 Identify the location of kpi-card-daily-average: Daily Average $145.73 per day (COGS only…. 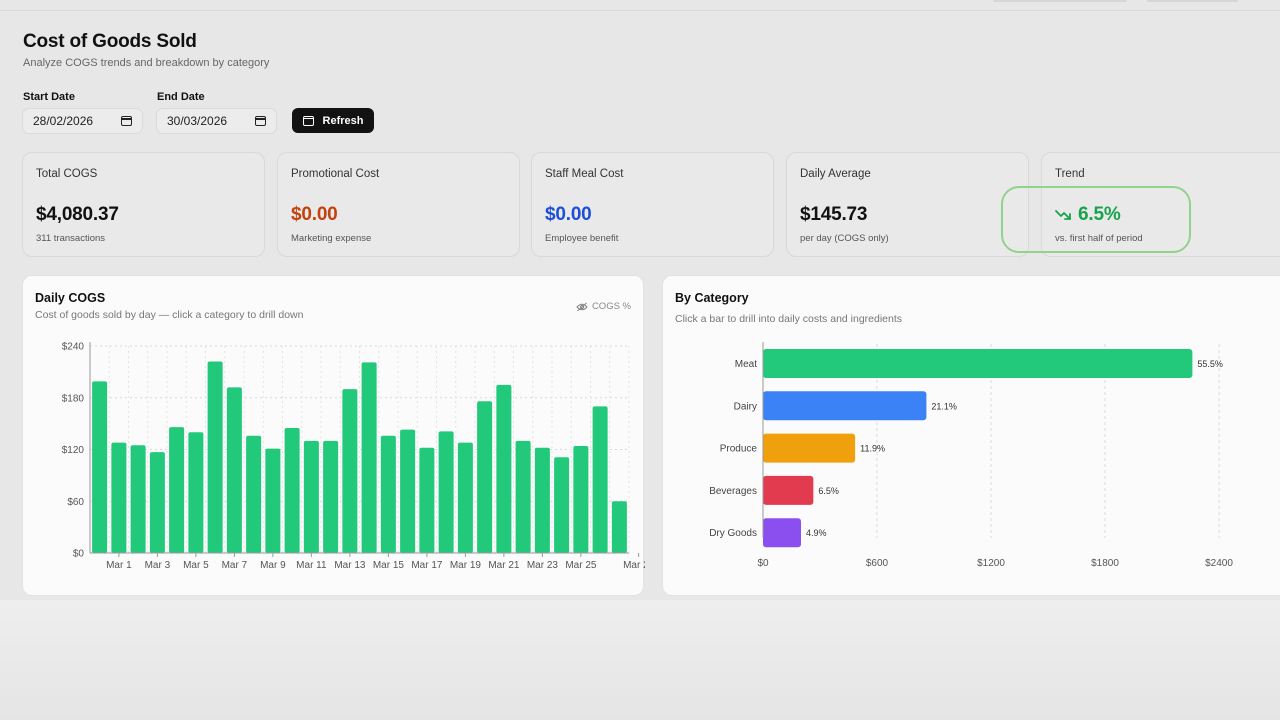
(907, 204).